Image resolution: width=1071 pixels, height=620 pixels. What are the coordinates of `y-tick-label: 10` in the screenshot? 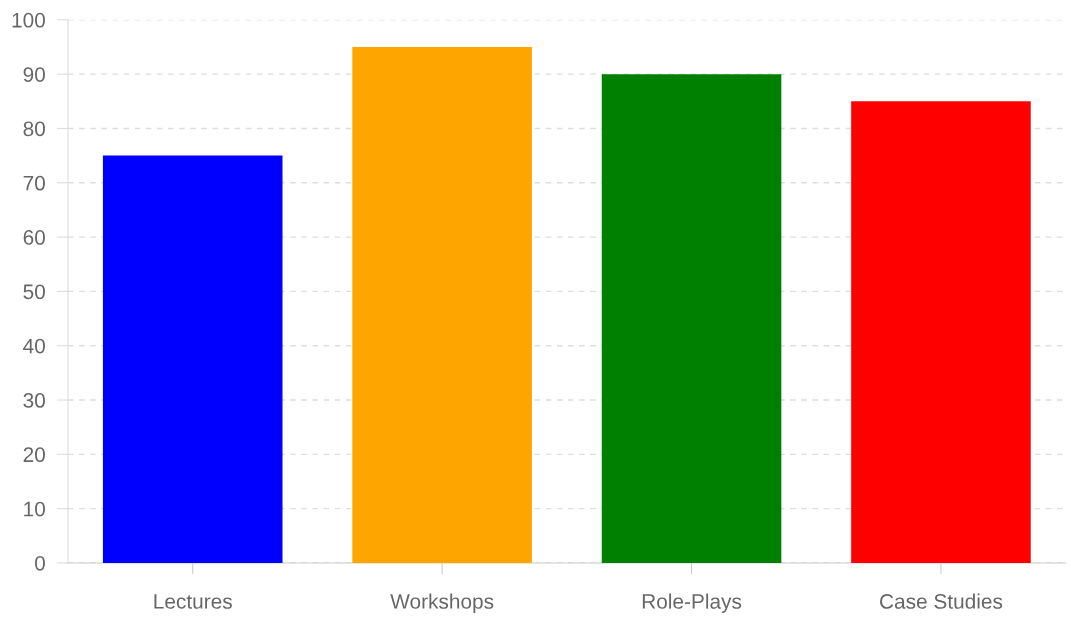 It's located at (34, 509).